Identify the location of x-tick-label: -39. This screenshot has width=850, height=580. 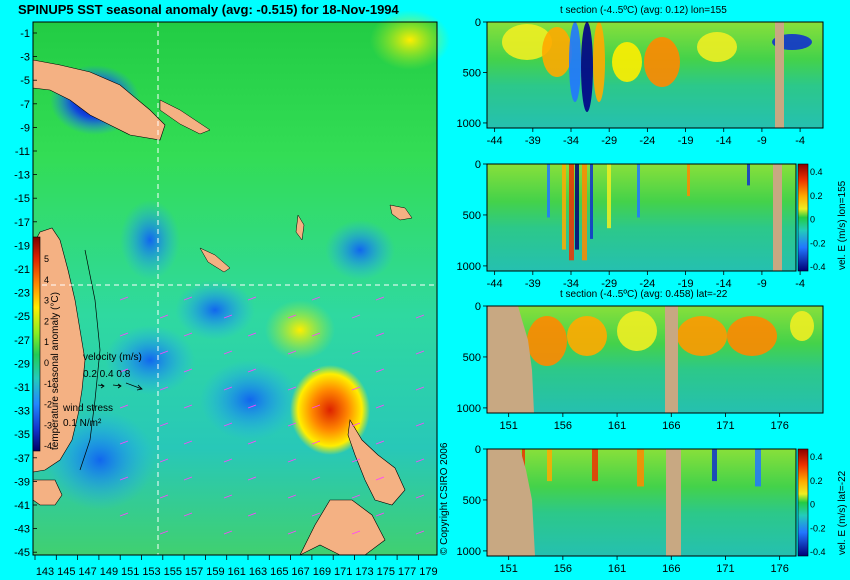
(533, 284).